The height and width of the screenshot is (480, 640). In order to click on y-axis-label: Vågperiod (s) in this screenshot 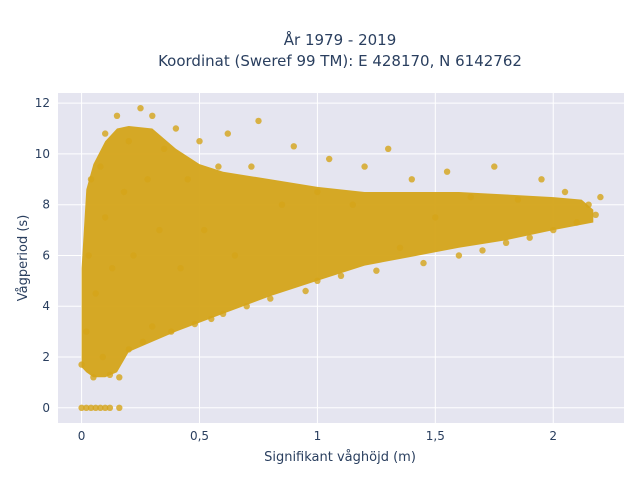, I will do `click(23, 258)`.